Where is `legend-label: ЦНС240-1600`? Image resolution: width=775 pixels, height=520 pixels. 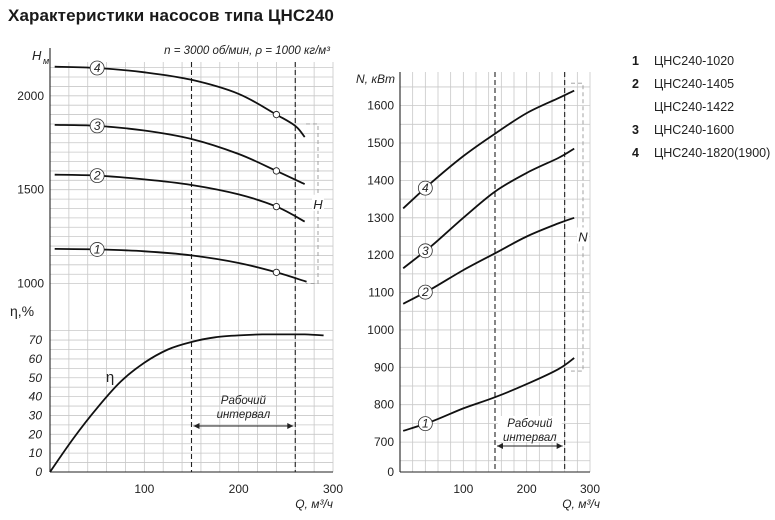 legend-label: ЦНС240-1600 is located at coordinates (694, 130).